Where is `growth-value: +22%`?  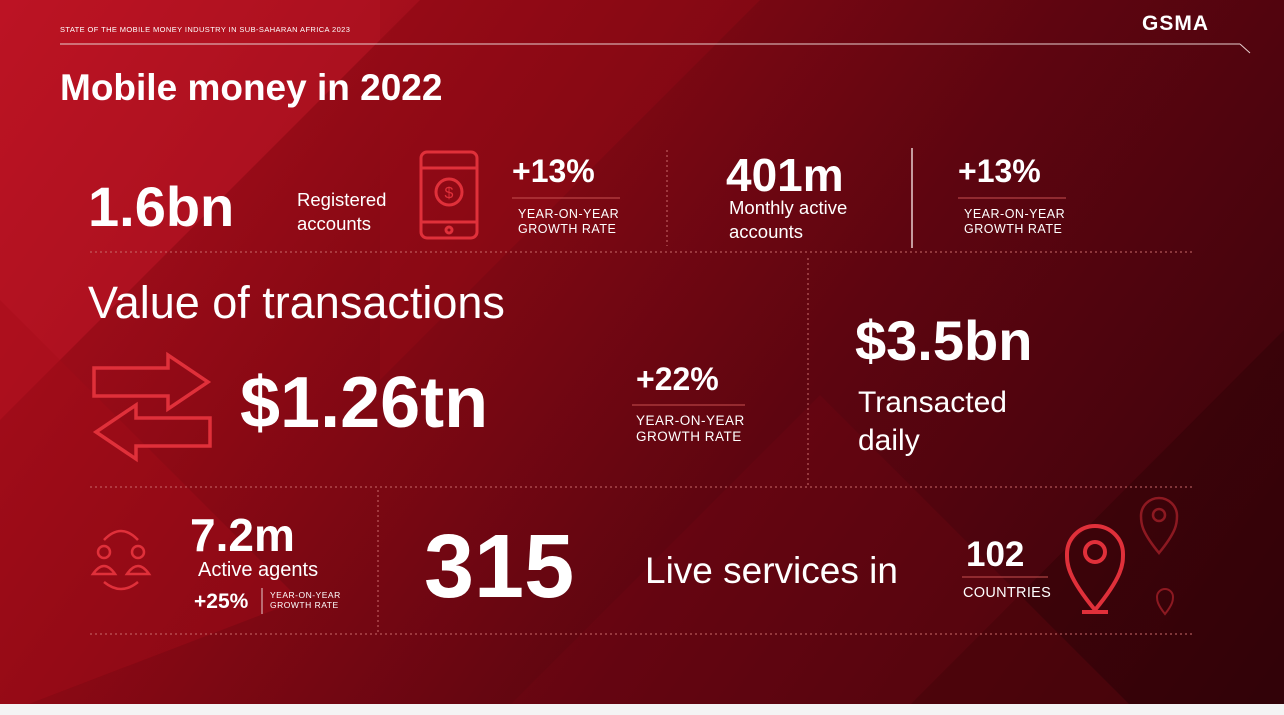
growth-value: +22% is located at coordinates (677, 379).